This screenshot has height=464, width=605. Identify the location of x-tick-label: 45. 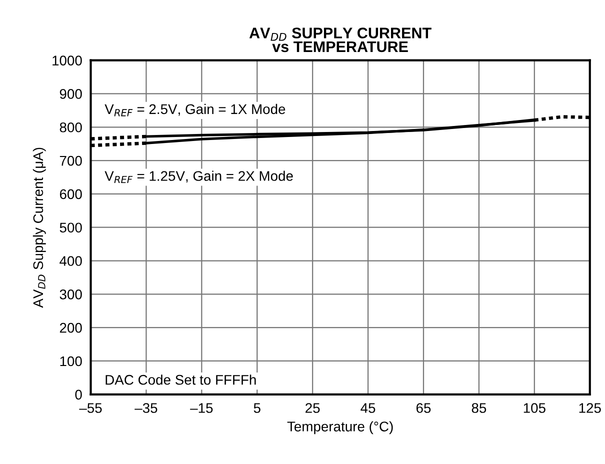
(368, 408).